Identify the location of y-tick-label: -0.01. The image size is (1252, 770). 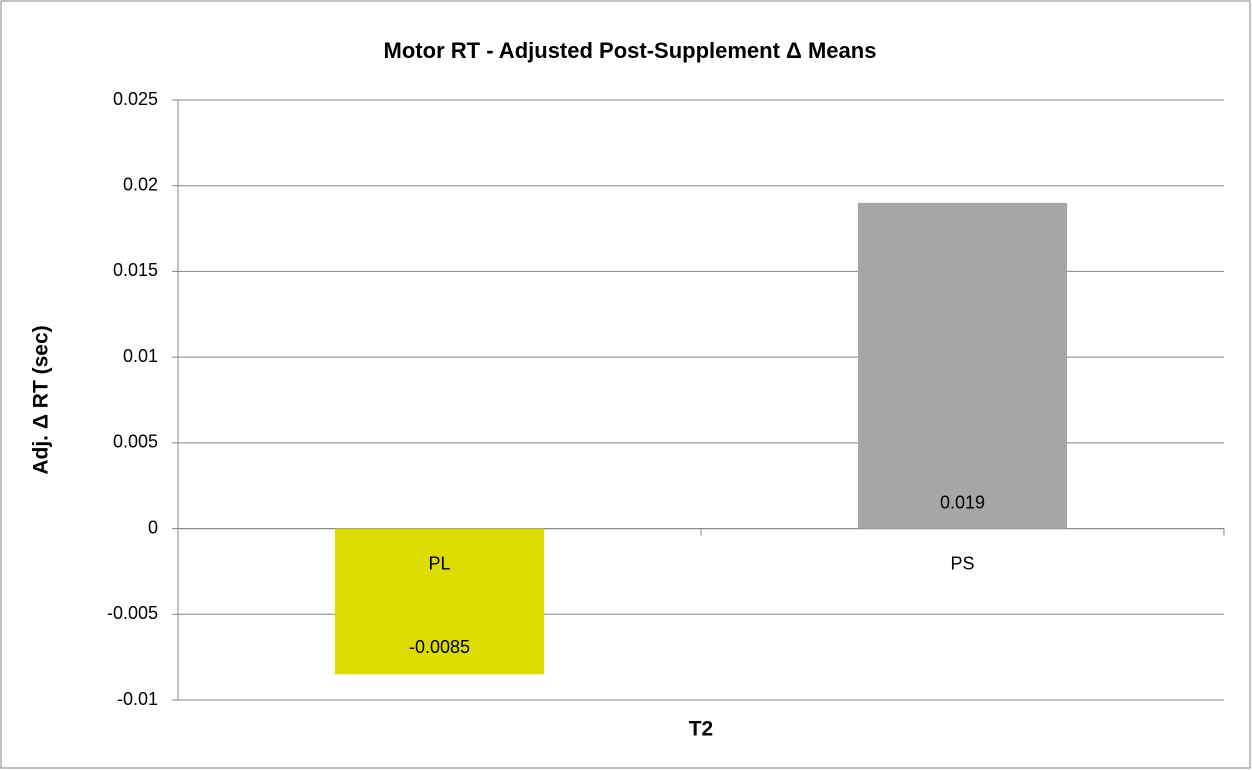
(137, 699).